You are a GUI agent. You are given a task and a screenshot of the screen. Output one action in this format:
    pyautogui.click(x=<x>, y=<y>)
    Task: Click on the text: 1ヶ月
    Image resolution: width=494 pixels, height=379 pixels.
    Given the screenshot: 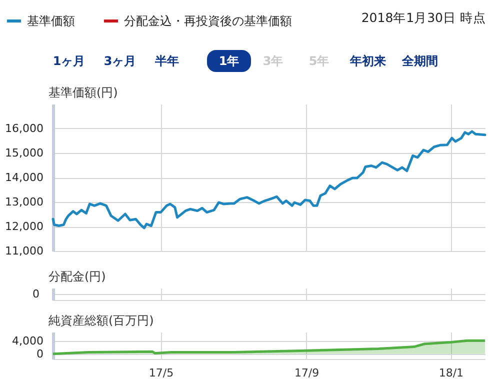 What is the action you would take?
    pyautogui.click(x=69, y=61)
    